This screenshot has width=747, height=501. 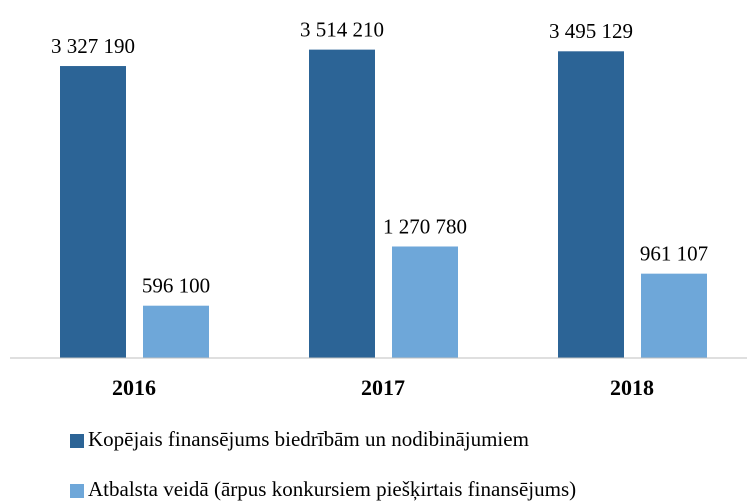 I want to click on x-tick-label: 2018, so click(x=632, y=387).